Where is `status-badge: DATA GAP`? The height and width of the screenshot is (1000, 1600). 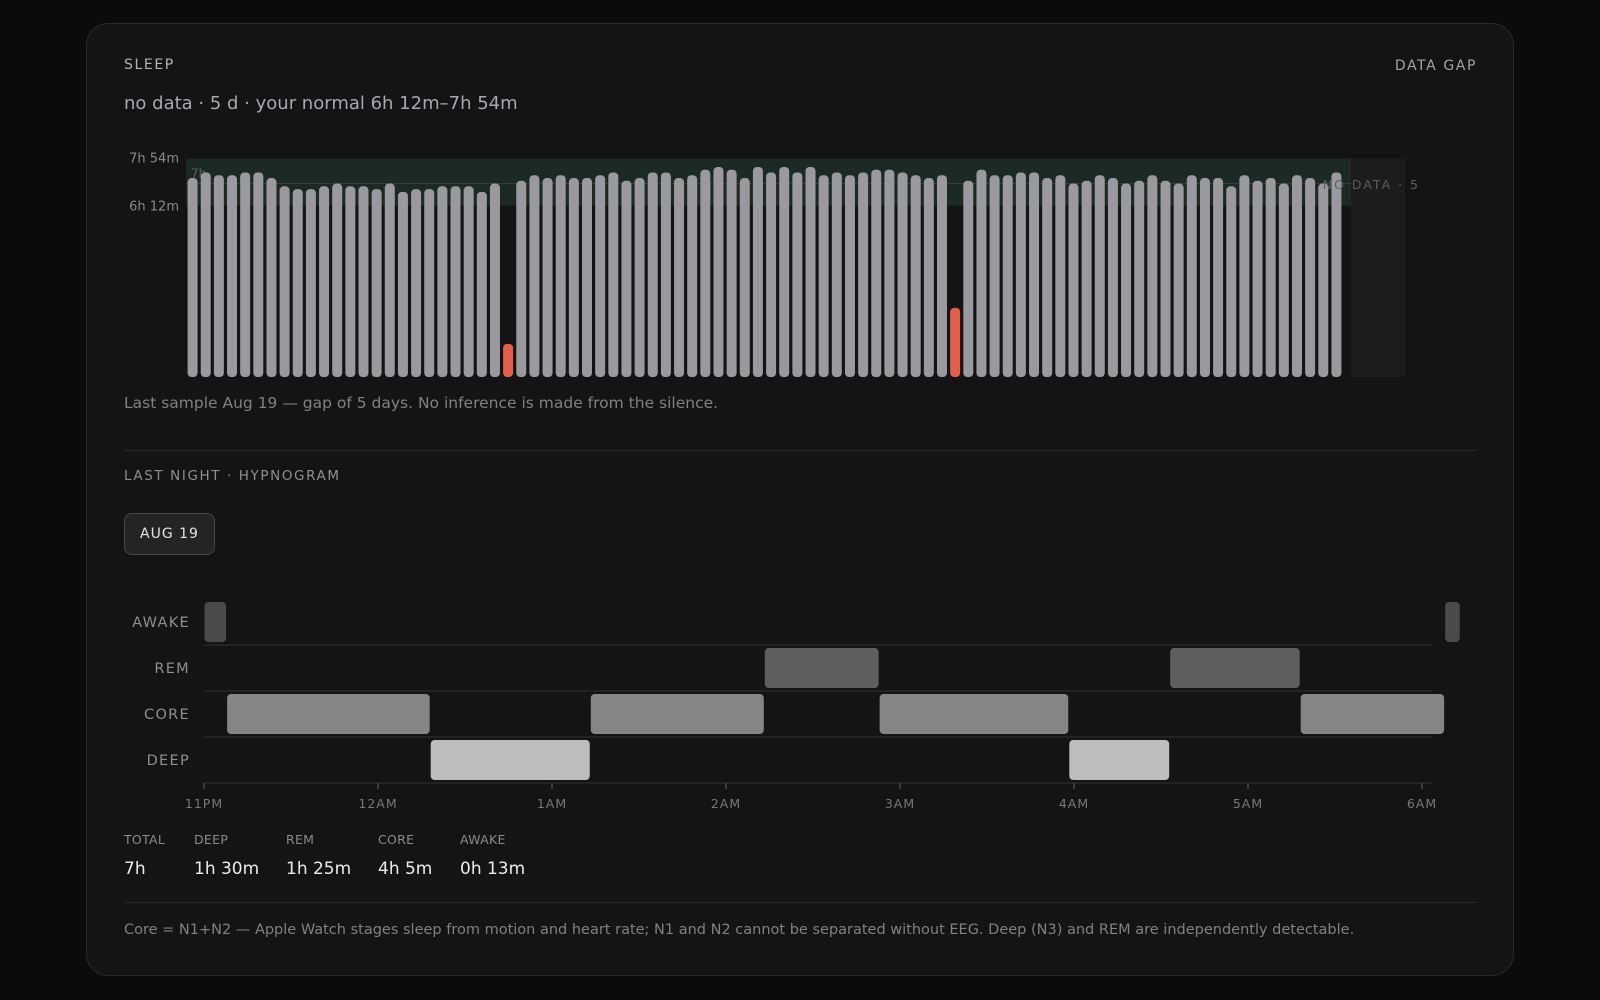
status-badge: DATA GAP is located at coordinates (1435, 66).